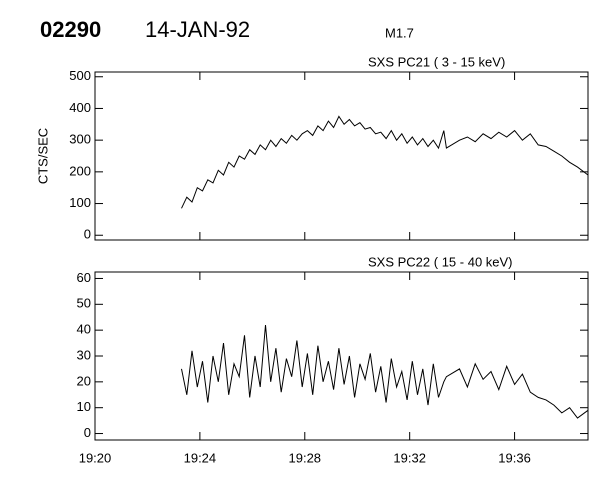 The image size is (600, 480). What do you see at coordinates (399, 32) in the screenshot?
I see `flare-class: M1.7` at bounding box center [399, 32].